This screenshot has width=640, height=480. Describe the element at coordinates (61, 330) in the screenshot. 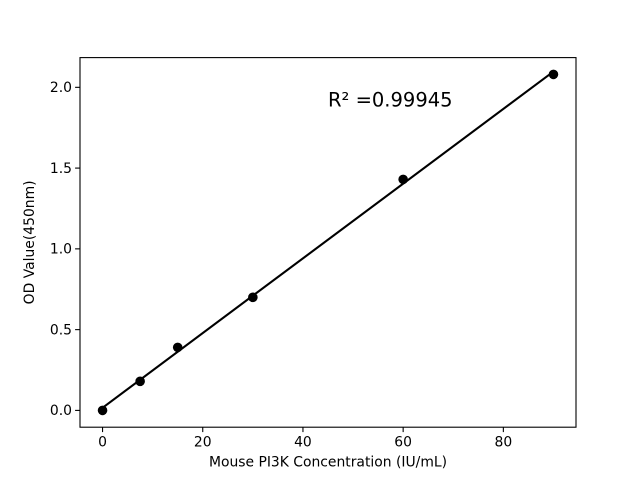

I see `y-tick-label: 0.5` at that location.